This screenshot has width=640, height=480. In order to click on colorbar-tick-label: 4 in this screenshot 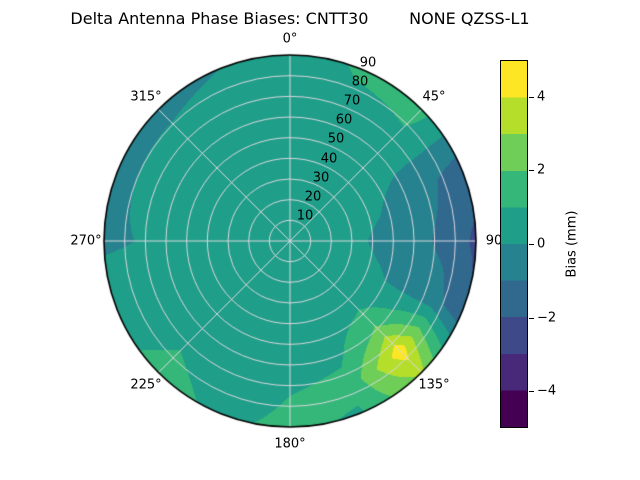, I will do `click(541, 97)`.